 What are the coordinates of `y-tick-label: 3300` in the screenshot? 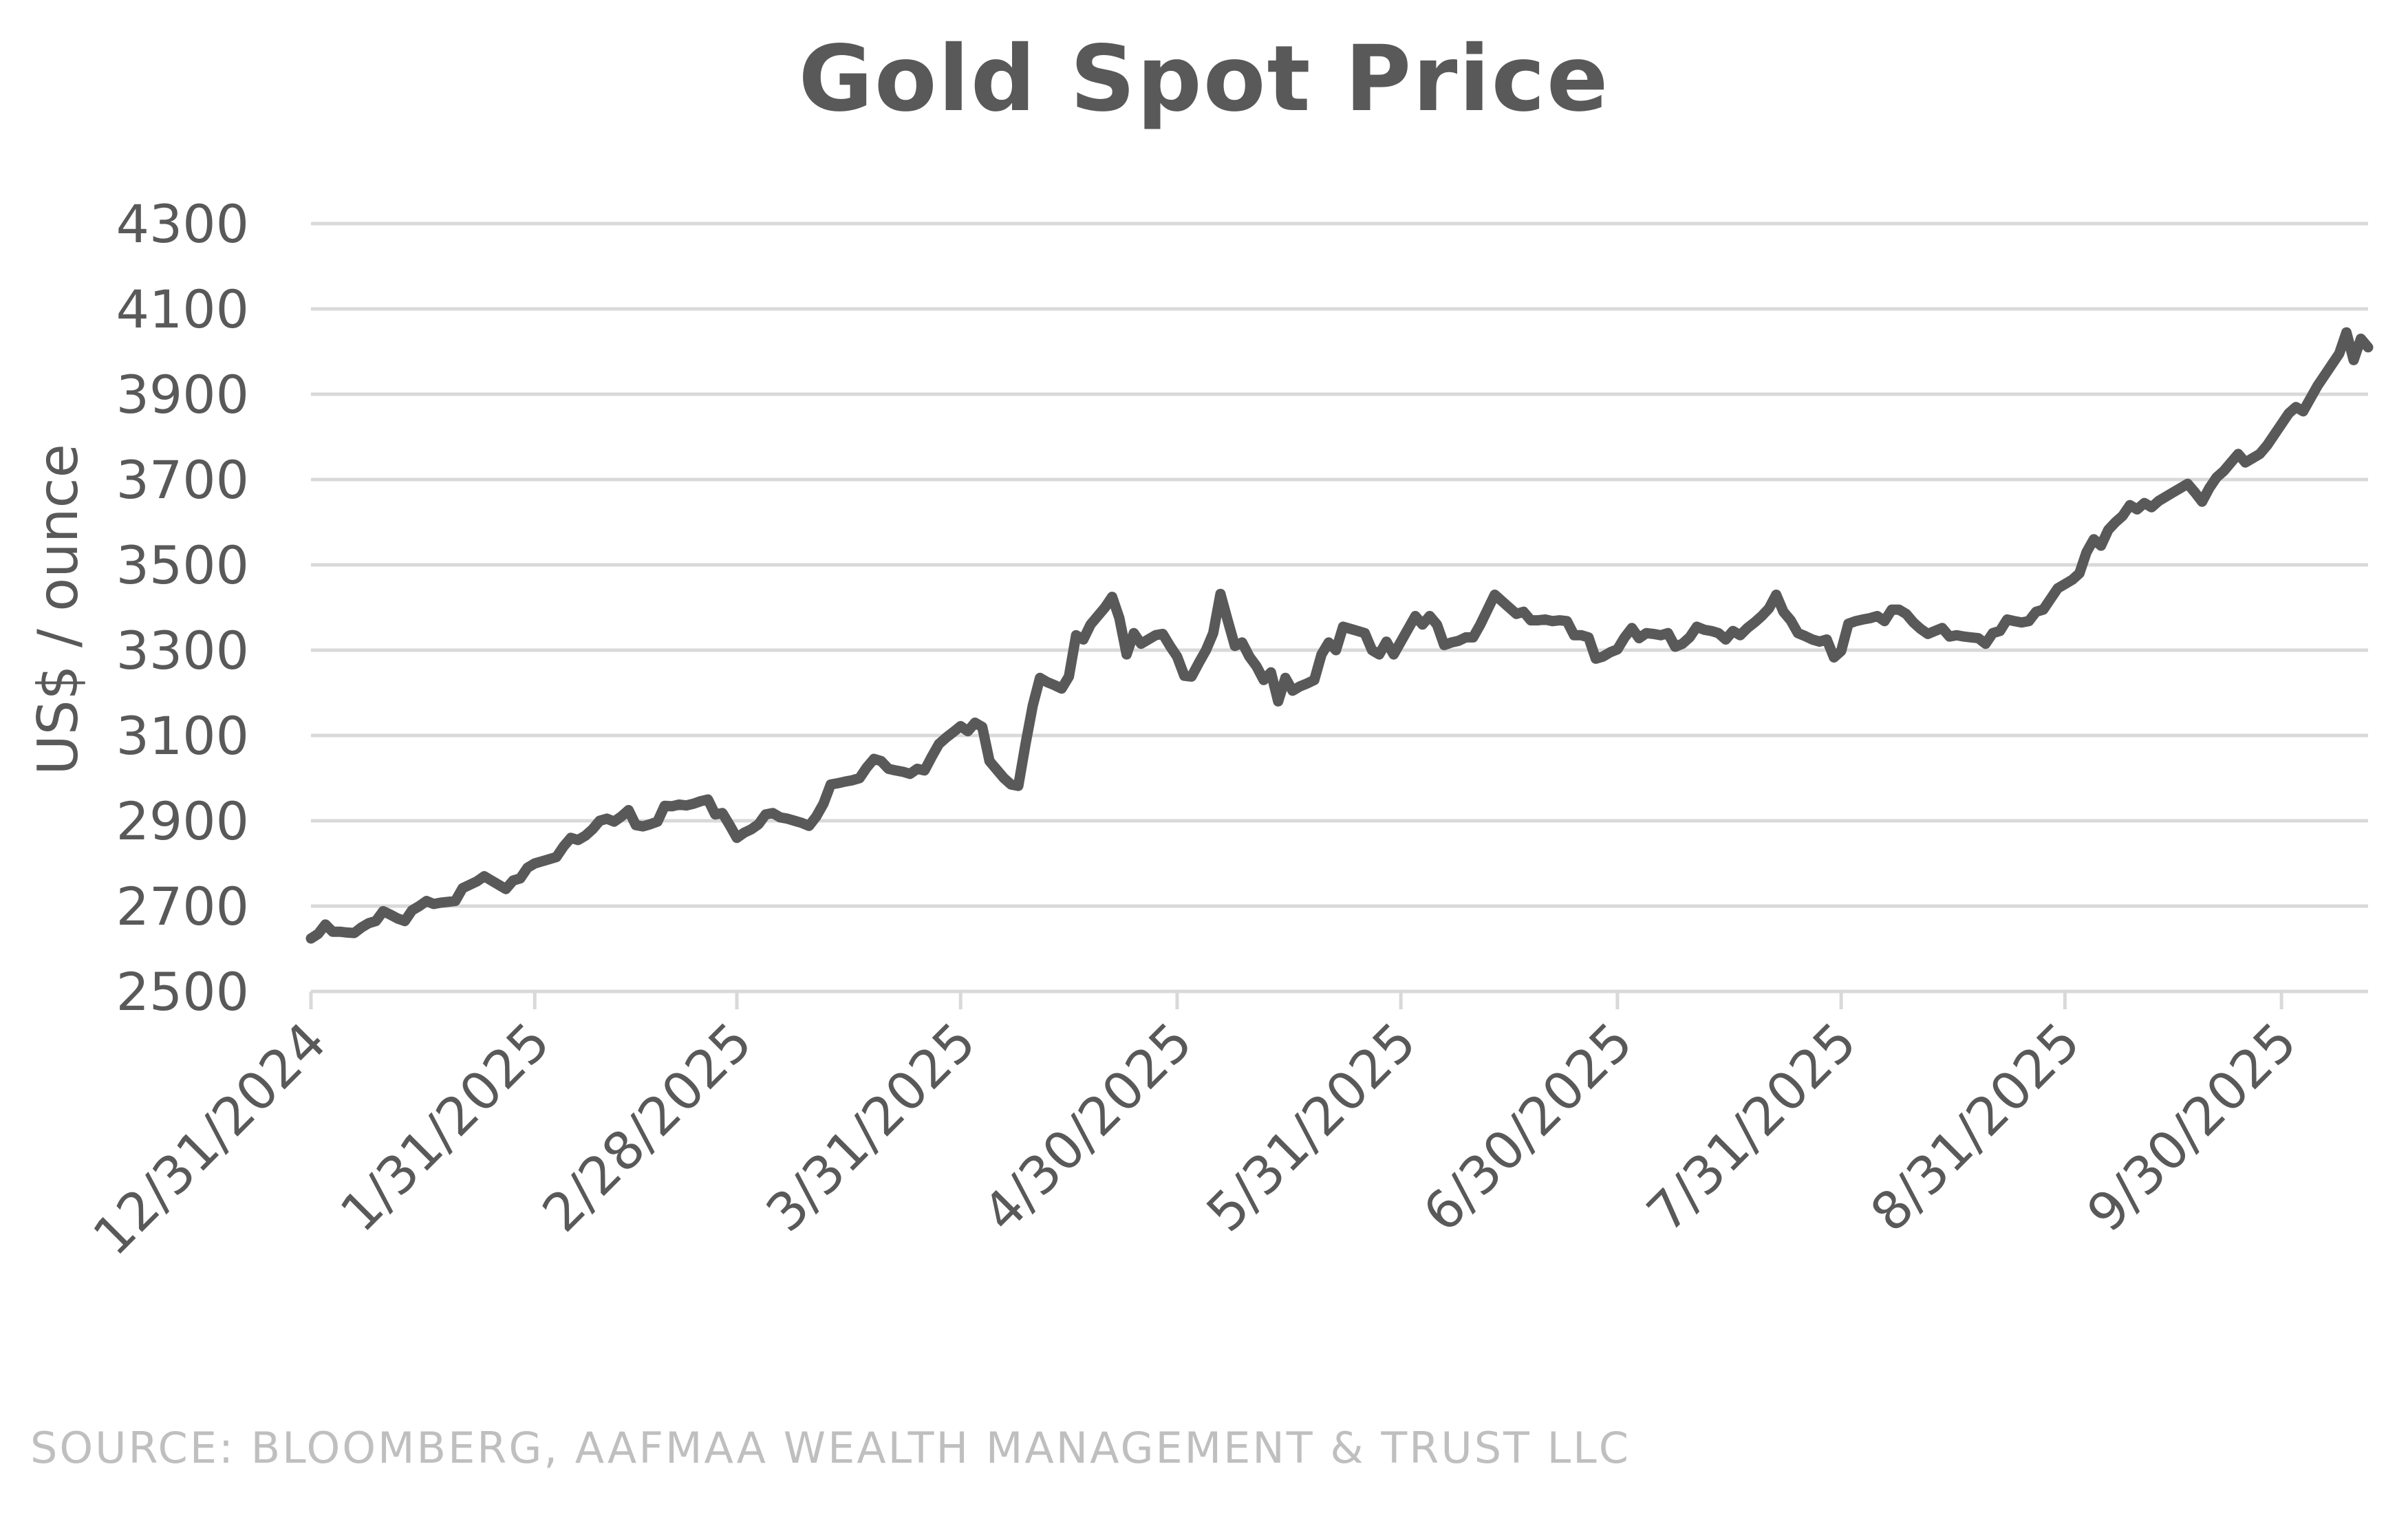 It's located at (182, 650).